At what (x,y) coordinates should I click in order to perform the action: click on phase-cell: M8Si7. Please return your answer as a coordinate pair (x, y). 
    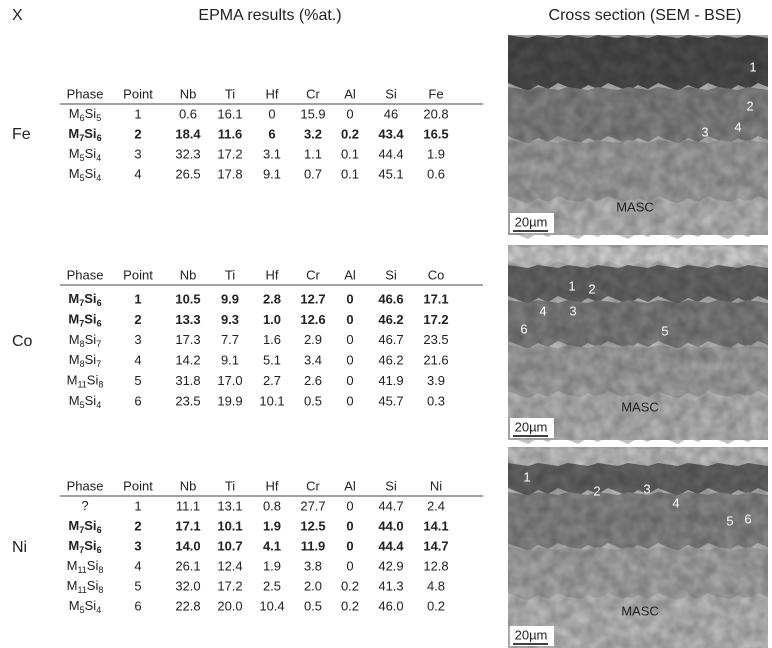
    Looking at the image, I should click on (85, 340).